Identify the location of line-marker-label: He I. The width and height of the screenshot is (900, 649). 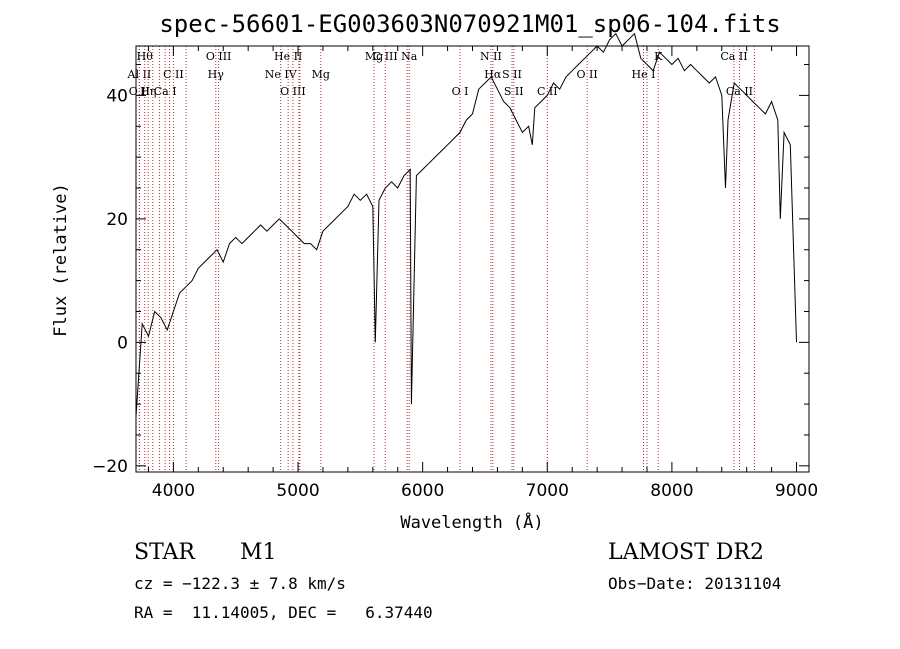
(644, 74).